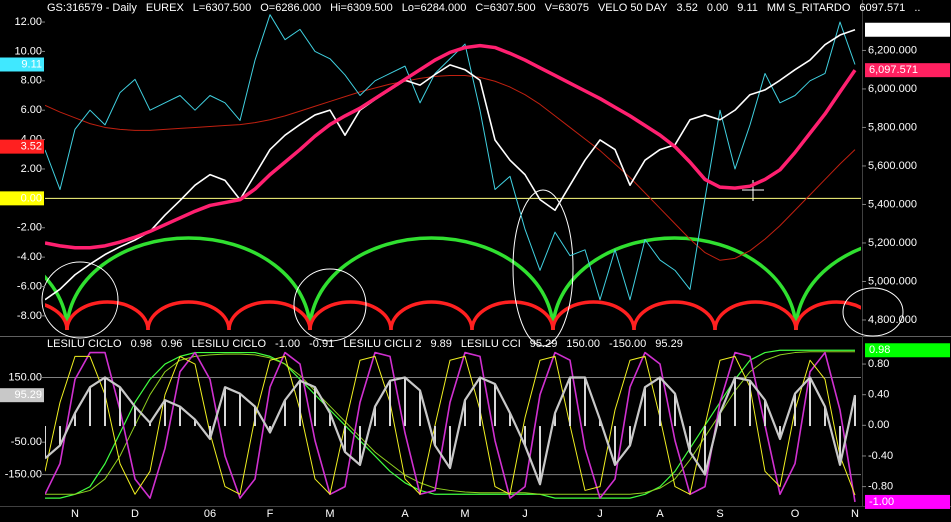 The height and width of the screenshot is (522, 951). What do you see at coordinates (505, 8) in the screenshot?
I see `header-text: C=6307.500` at bounding box center [505, 8].